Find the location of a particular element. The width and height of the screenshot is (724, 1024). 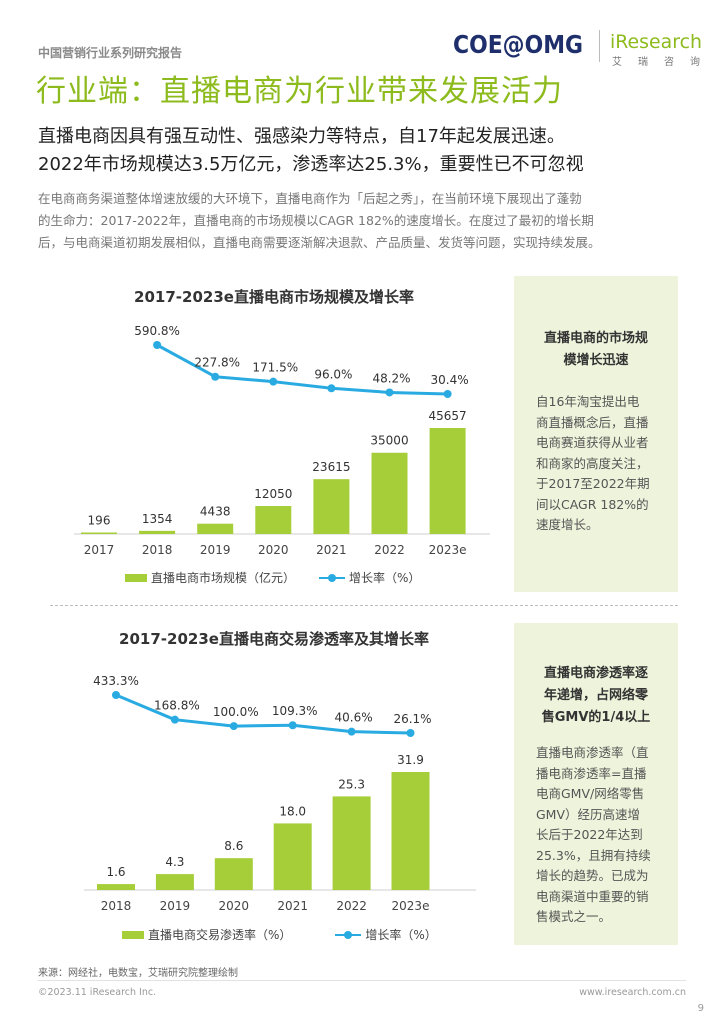

bar-value-label: 25.3 is located at coordinates (351, 784).